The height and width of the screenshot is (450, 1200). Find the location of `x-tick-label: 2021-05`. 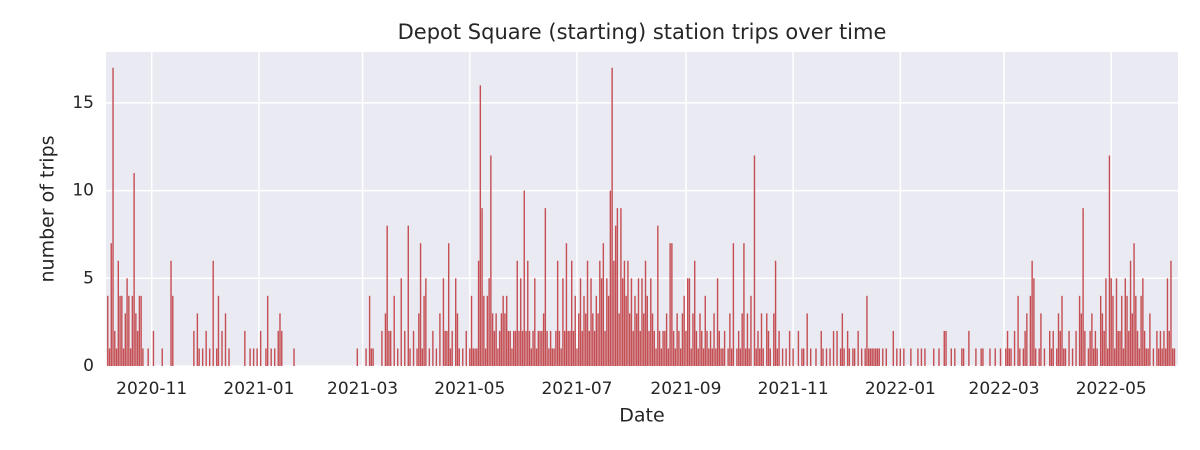

x-tick-label: 2021-05 is located at coordinates (469, 389).